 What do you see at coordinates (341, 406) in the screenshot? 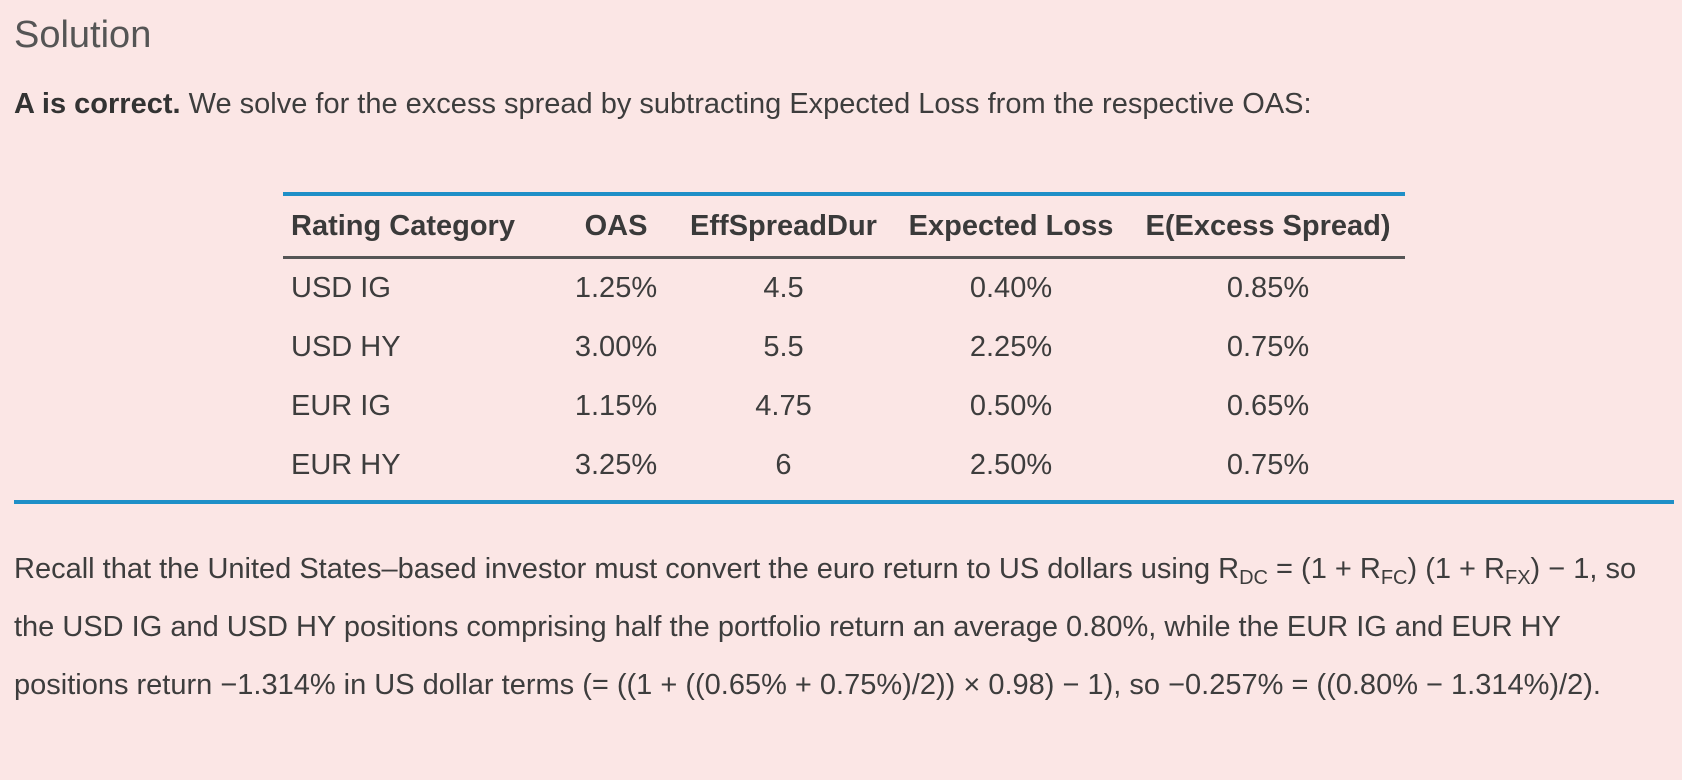
I see `cell-rating-category: EUR IG` at bounding box center [341, 406].